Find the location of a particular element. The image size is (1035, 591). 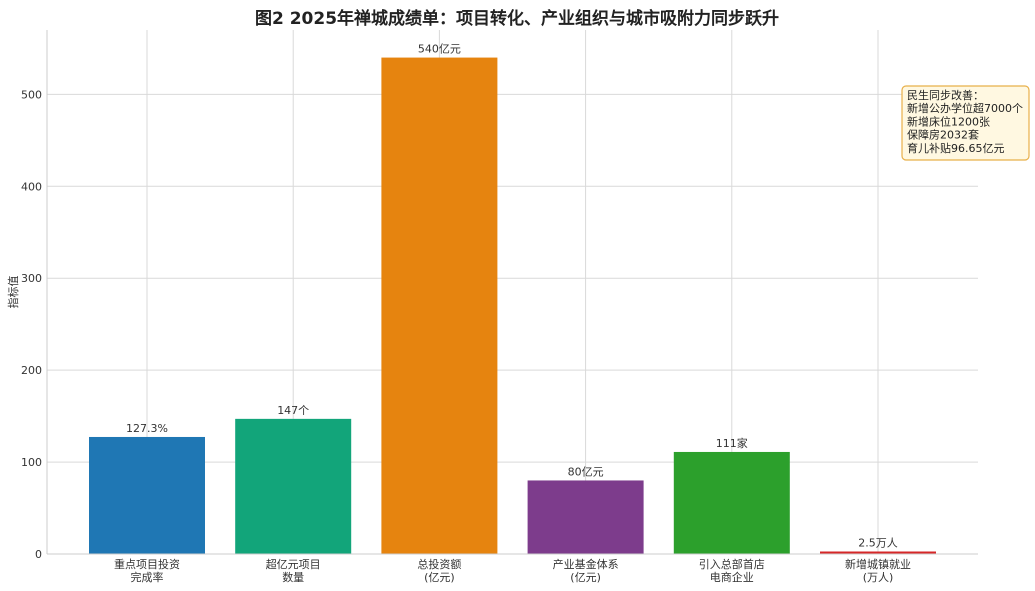

bar-data-label: 147个 is located at coordinates (293, 410).